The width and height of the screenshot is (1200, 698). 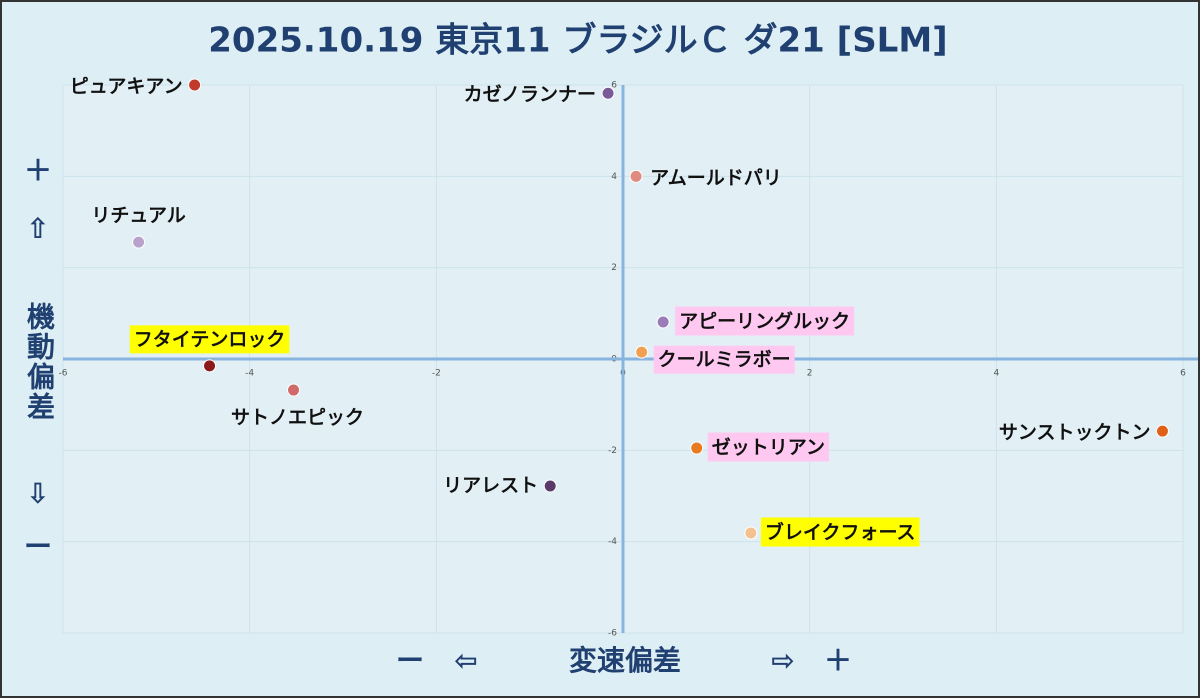 I want to click on point-label: ブレイクフォース, so click(x=840, y=531).